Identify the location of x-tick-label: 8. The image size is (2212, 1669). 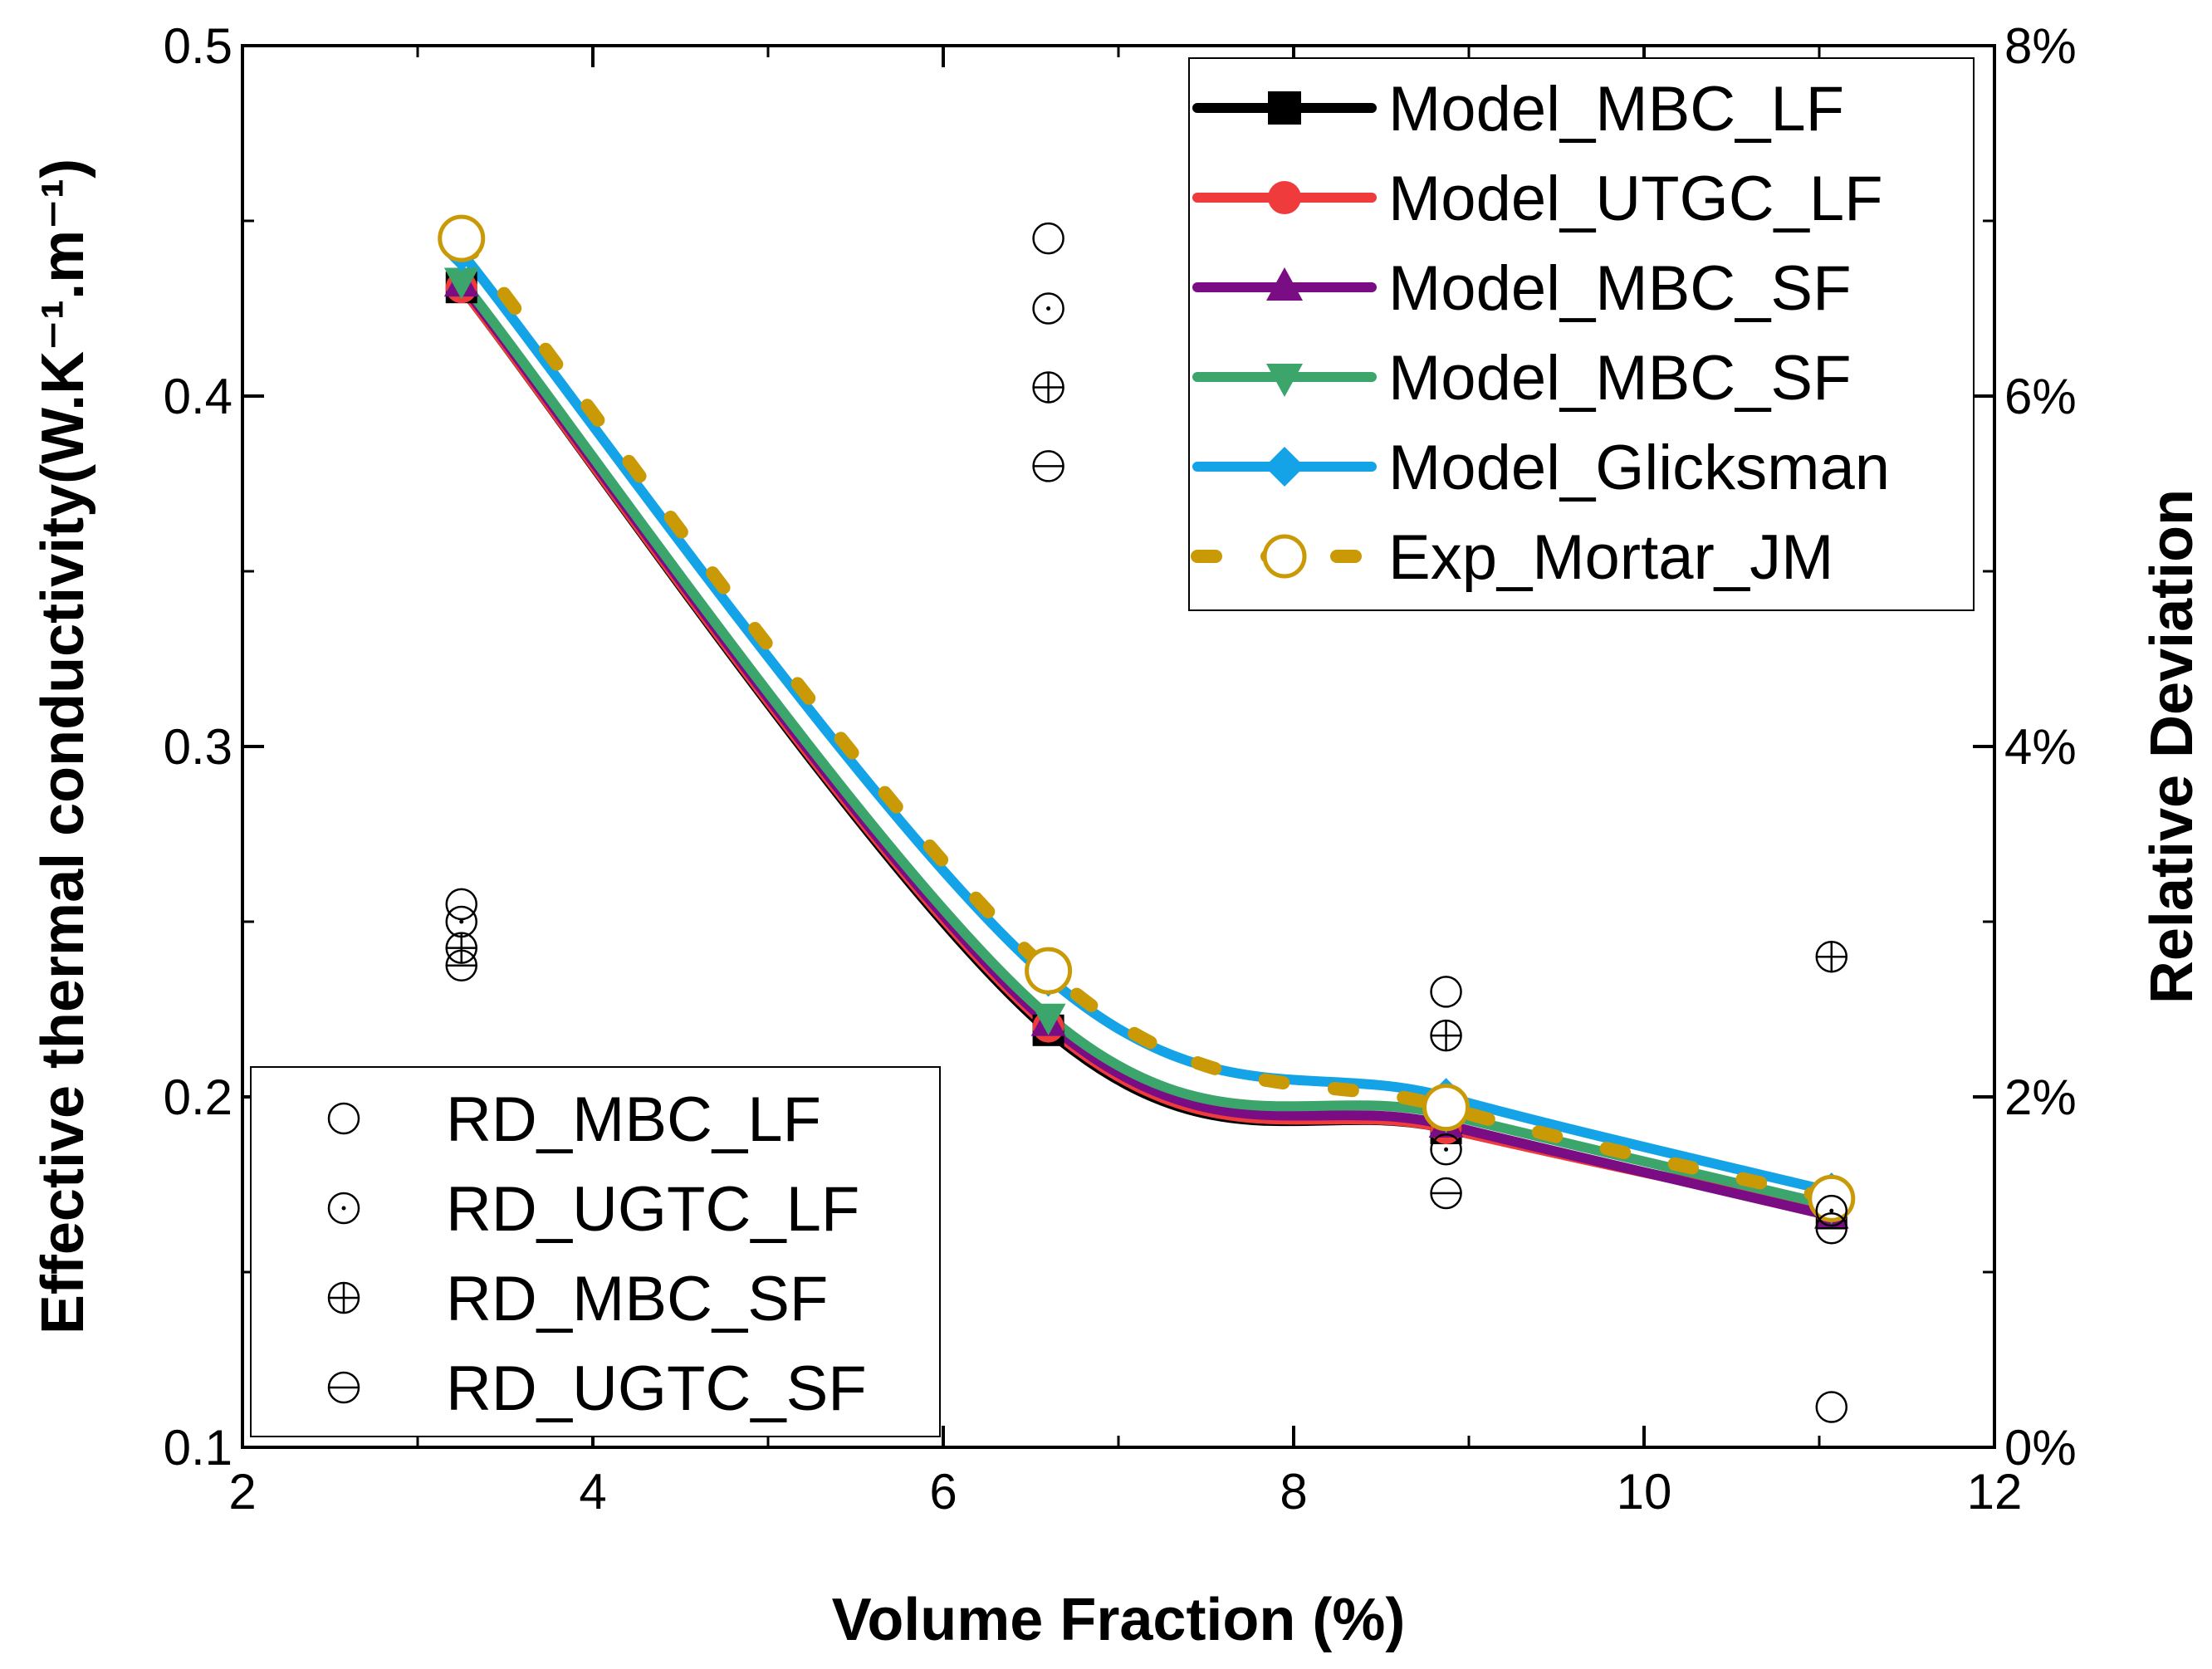
(1293, 1492).